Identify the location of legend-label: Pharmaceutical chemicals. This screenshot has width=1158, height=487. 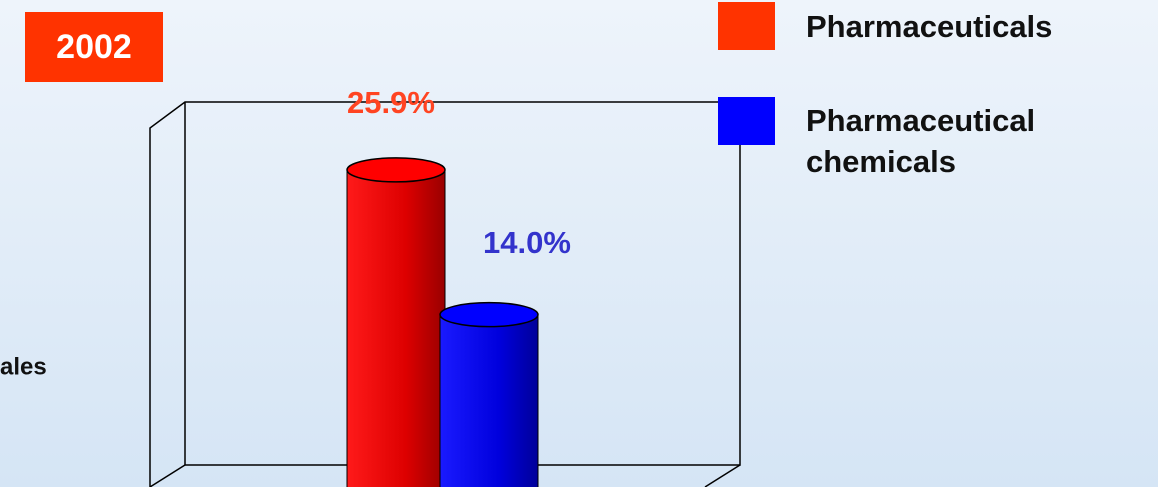
(921, 141).